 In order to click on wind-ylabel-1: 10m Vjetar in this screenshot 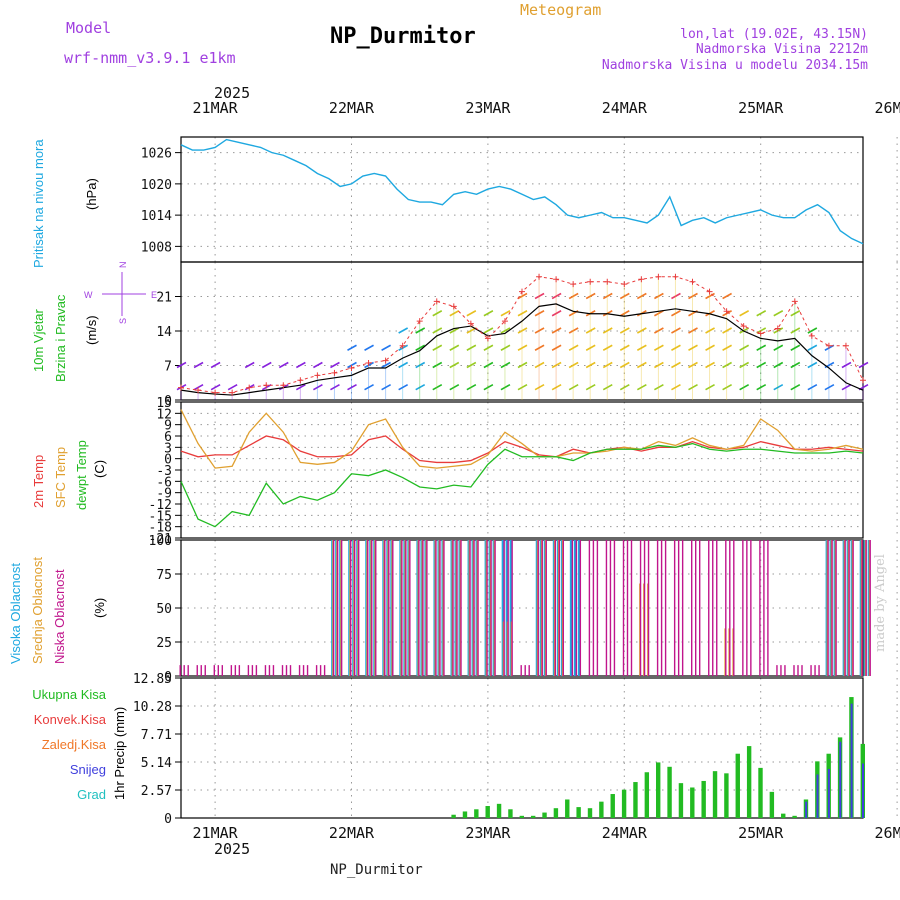, I will do `click(38, 340)`.